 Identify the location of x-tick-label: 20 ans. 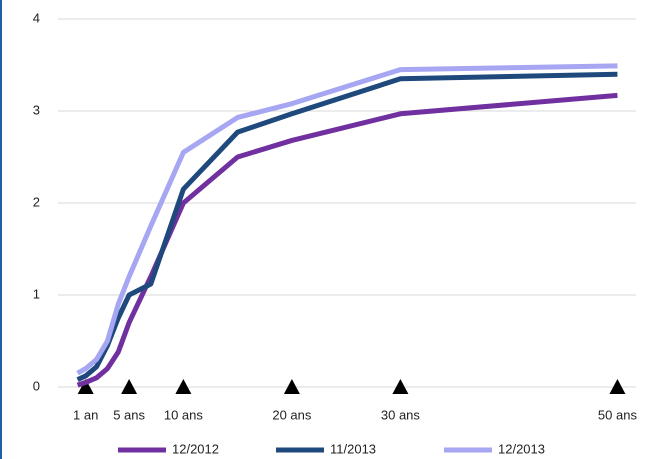
(292, 414).